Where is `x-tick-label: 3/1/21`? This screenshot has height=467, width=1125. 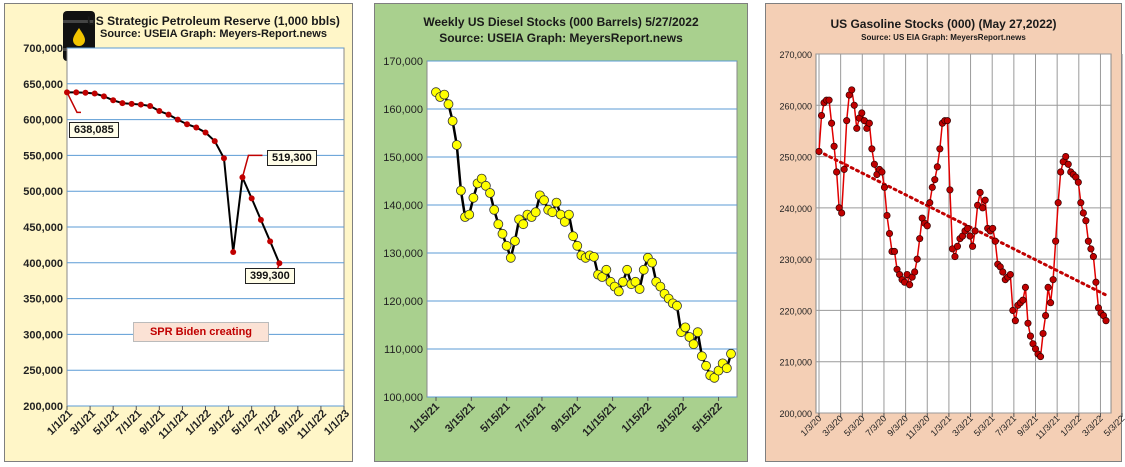
x-tick-label: 3/1/21 is located at coordinates (83, 423).